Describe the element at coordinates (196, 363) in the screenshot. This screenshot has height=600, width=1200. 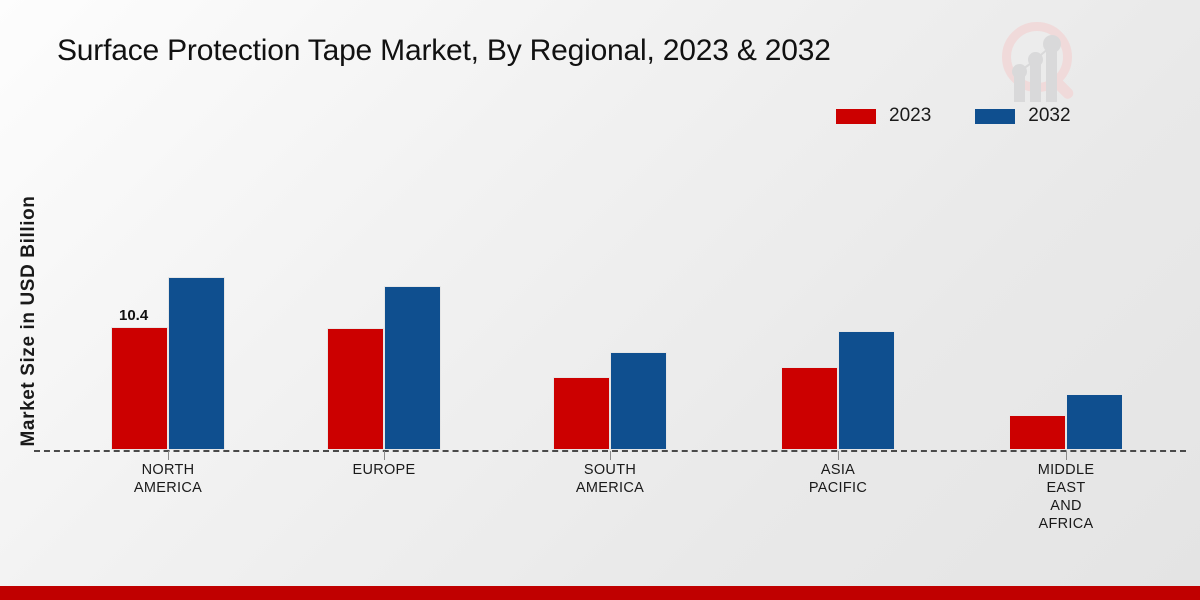
I see `bar-2032-north-america` at that location.